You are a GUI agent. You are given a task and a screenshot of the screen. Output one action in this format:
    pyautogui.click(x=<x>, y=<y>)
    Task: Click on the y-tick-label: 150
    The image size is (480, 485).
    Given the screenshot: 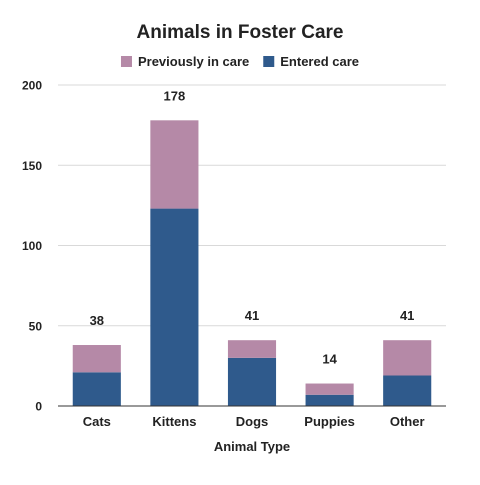 What is the action you would take?
    pyautogui.click(x=32, y=166)
    